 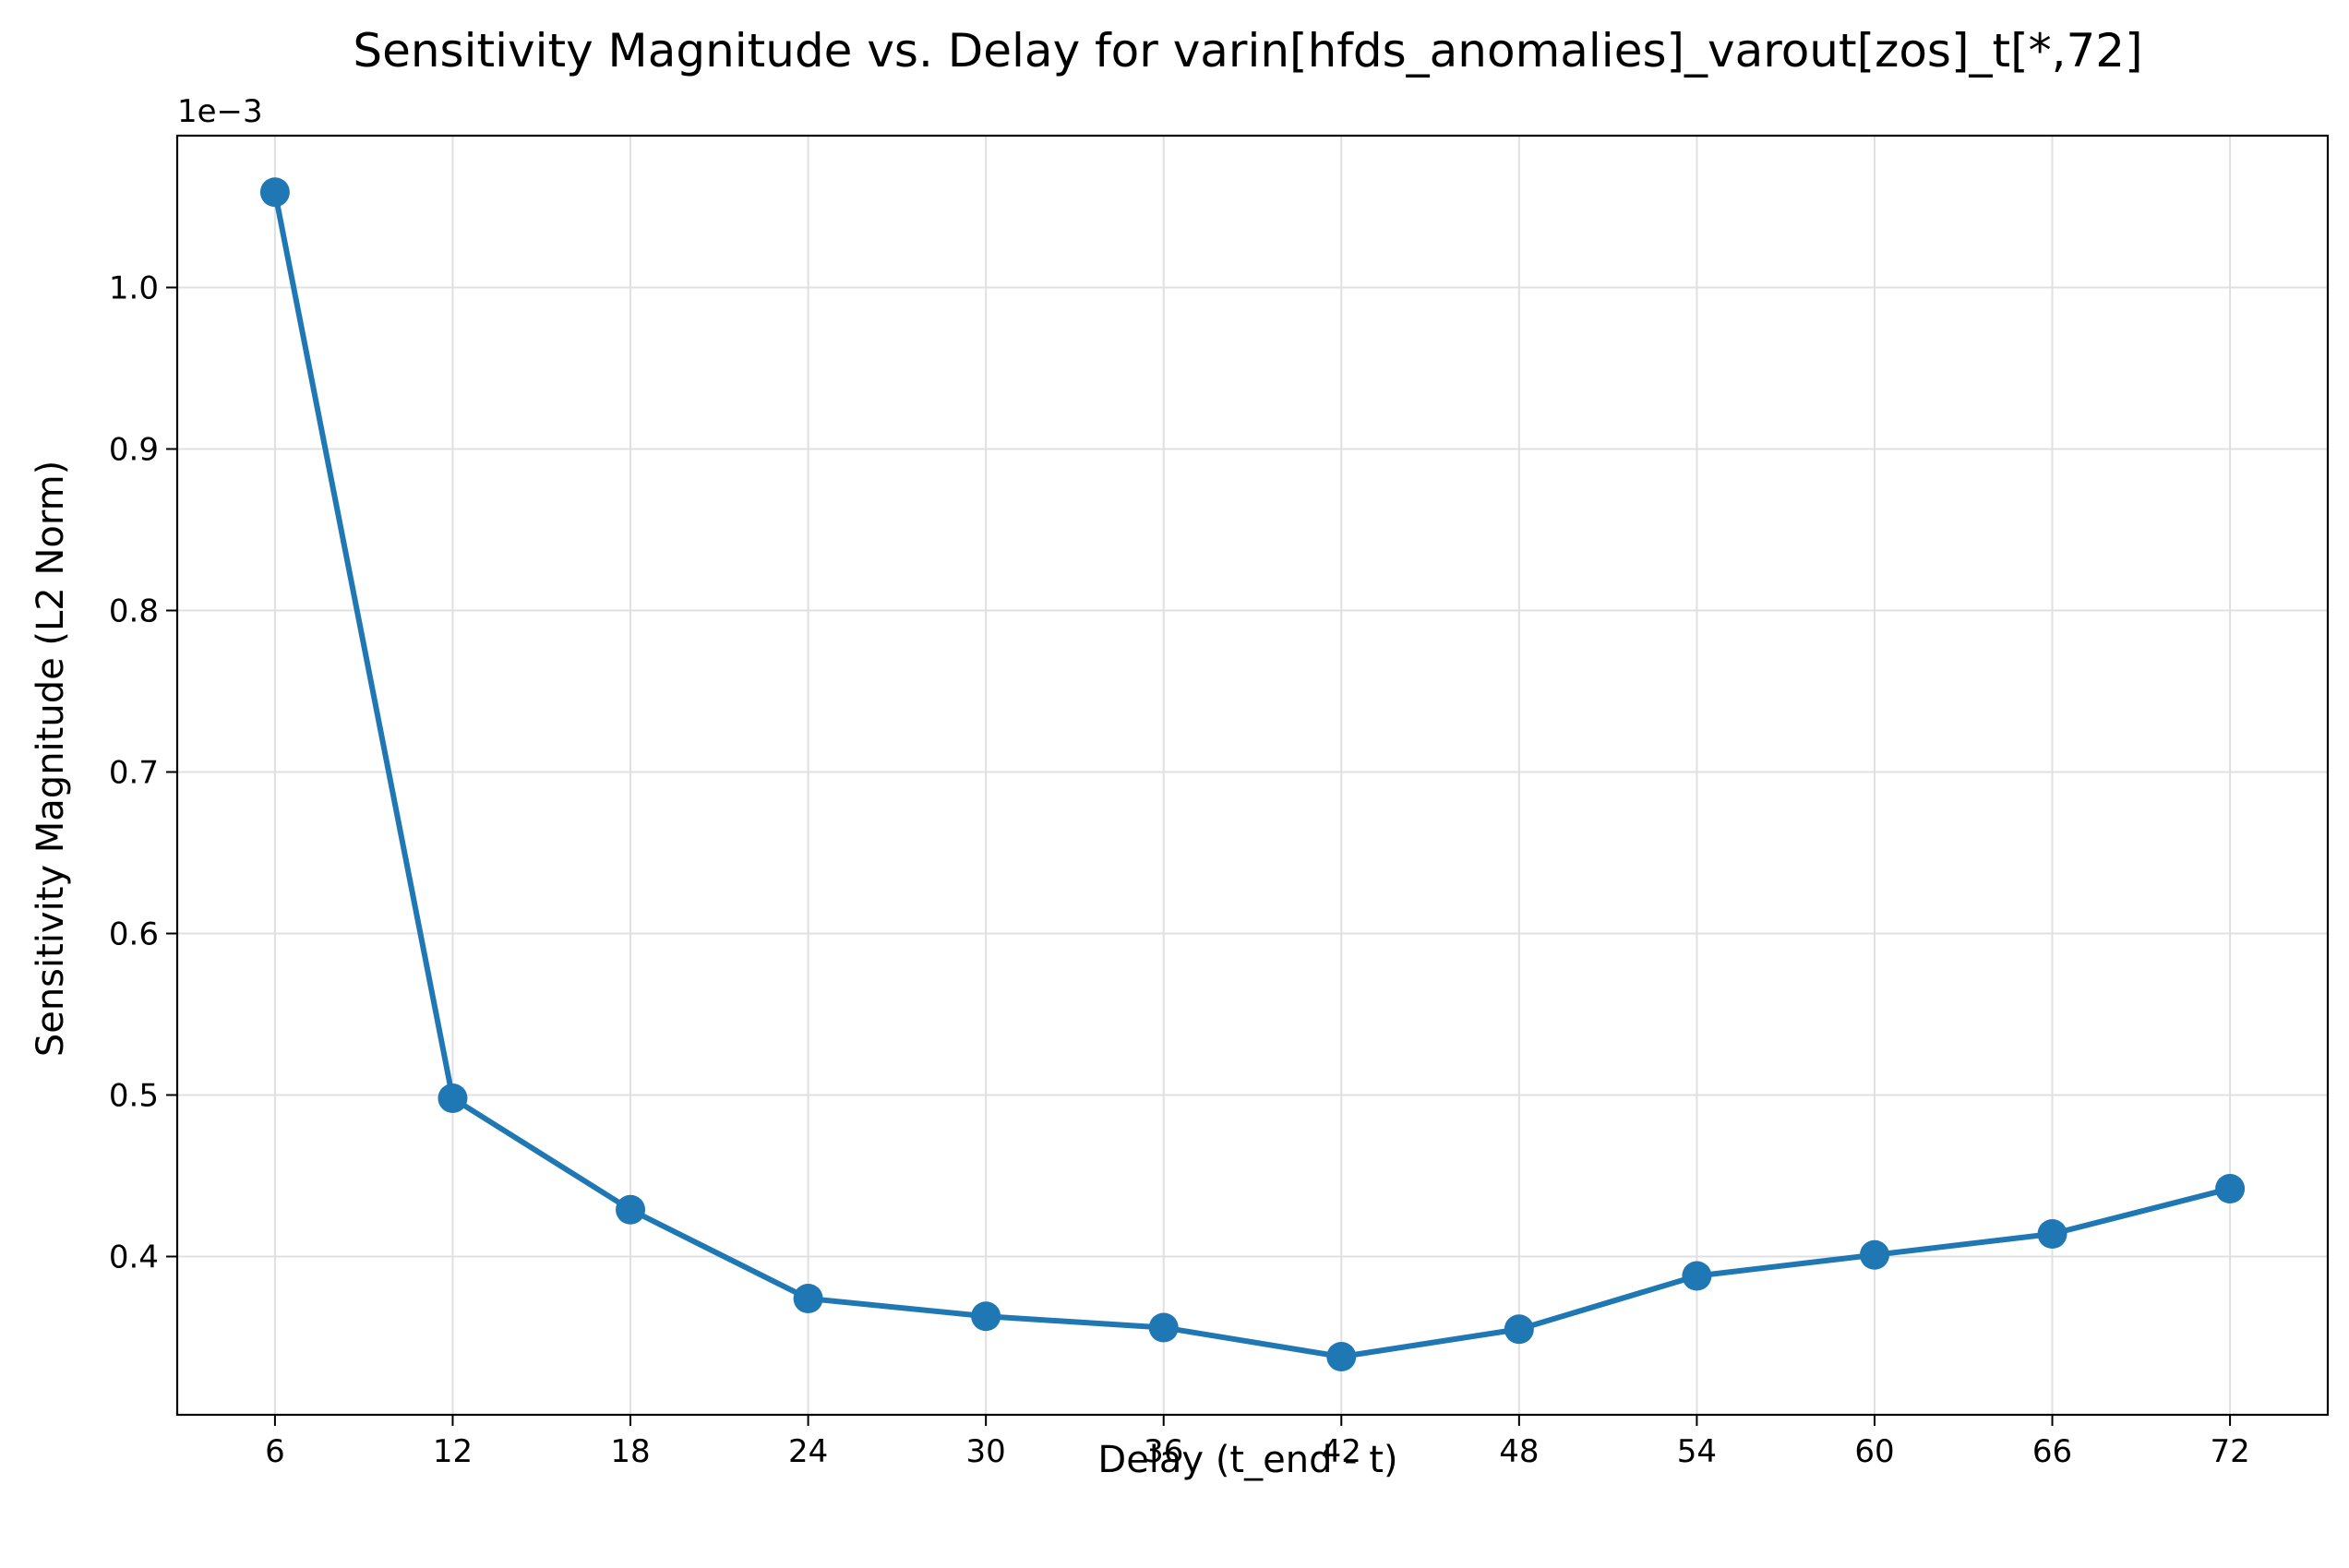 What do you see at coordinates (1163, 1452) in the screenshot?
I see `x-tick-label: 36` at bounding box center [1163, 1452].